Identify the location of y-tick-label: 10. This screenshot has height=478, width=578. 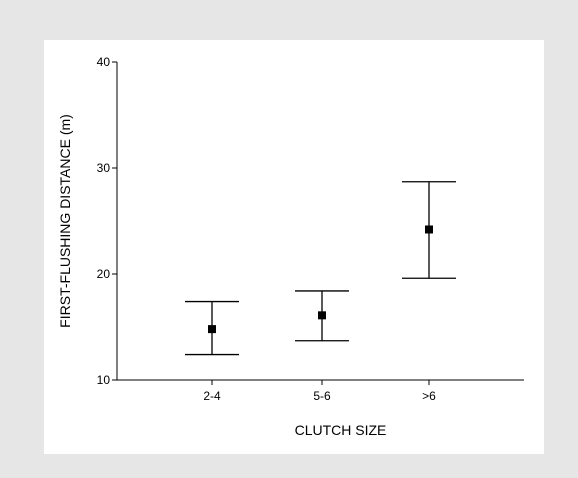
(104, 380).